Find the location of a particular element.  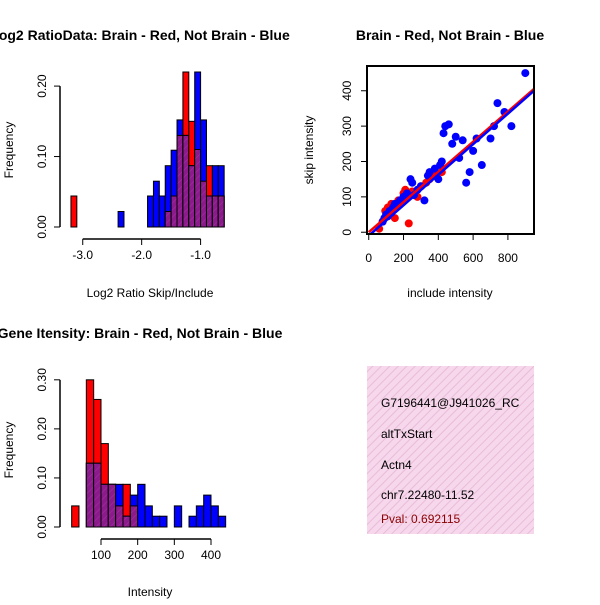

gene-hist-x-tick-label: 300 is located at coordinates (174, 555).